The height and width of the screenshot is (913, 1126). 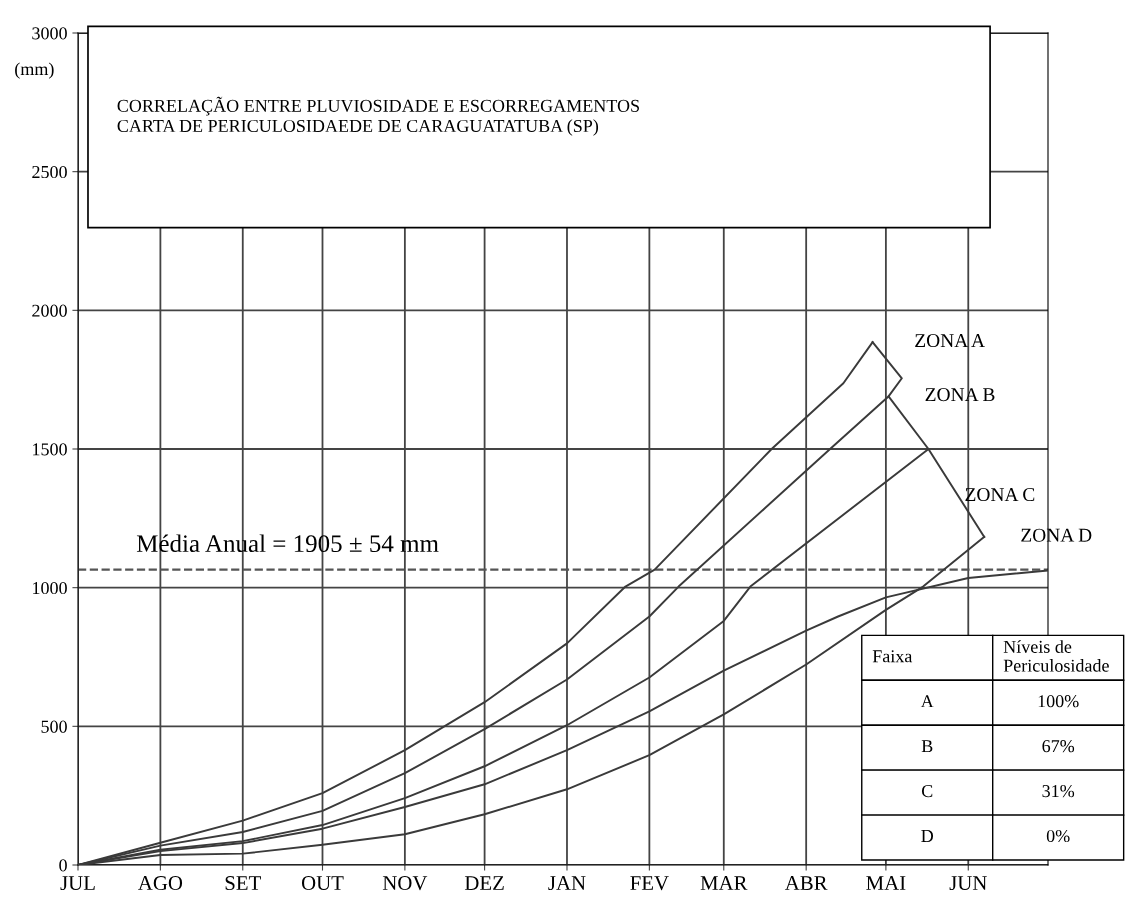 What do you see at coordinates (405, 883) in the screenshot?
I see `x-tick-label: NOV` at bounding box center [405, 883].